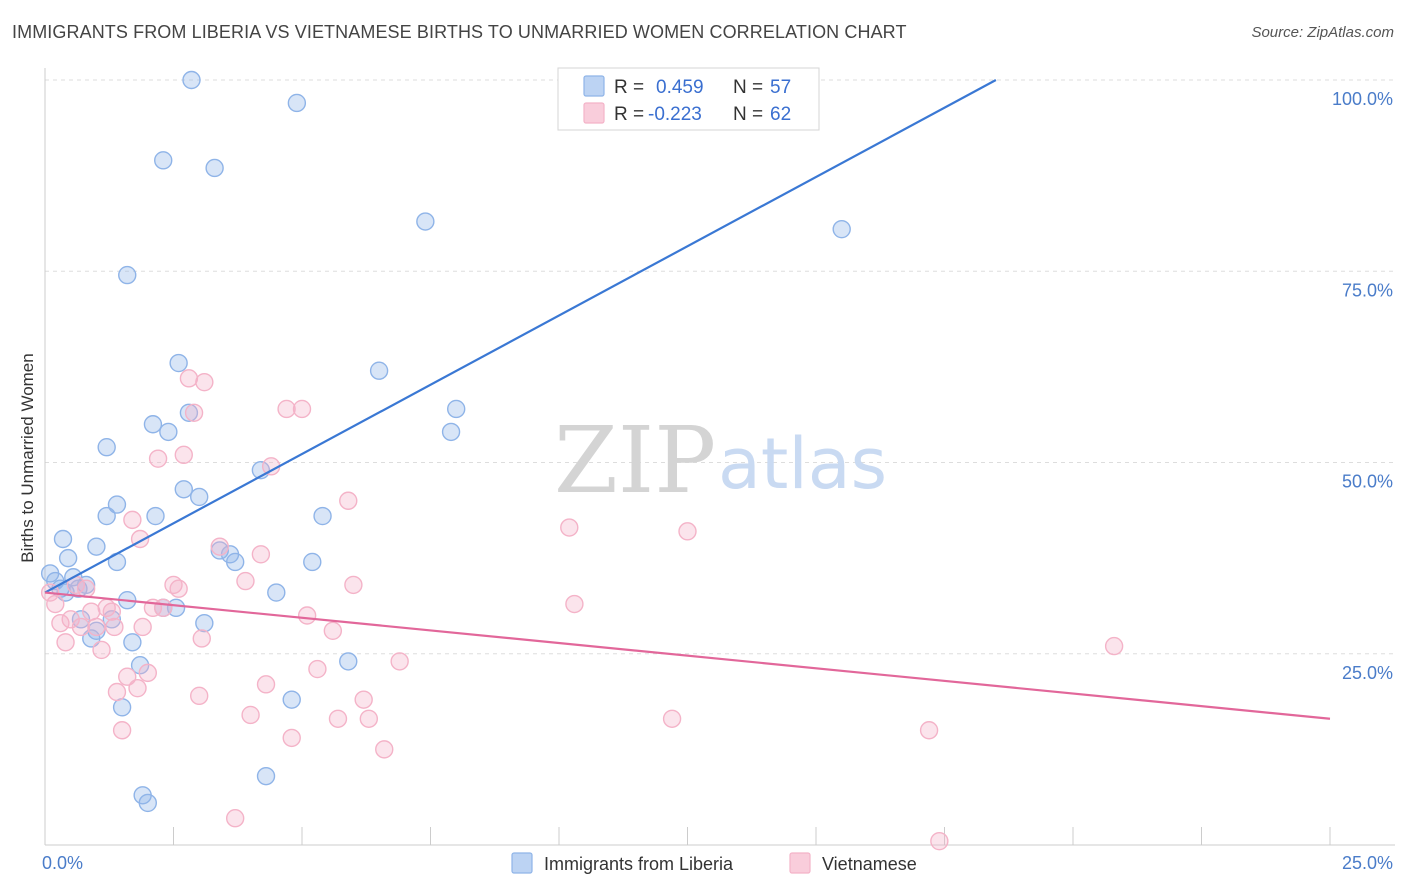  I want to click on watermark-zip: ZIP, so click(635, 460).